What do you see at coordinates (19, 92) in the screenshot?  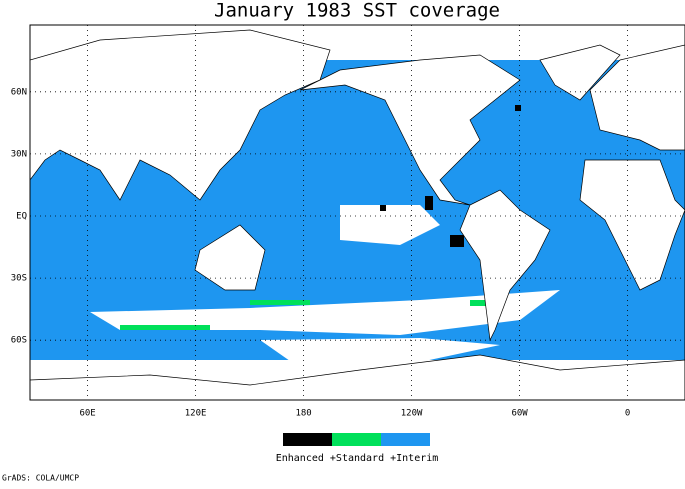 I see `lat-tick-label: 60N` at bounding box center [19, 92].